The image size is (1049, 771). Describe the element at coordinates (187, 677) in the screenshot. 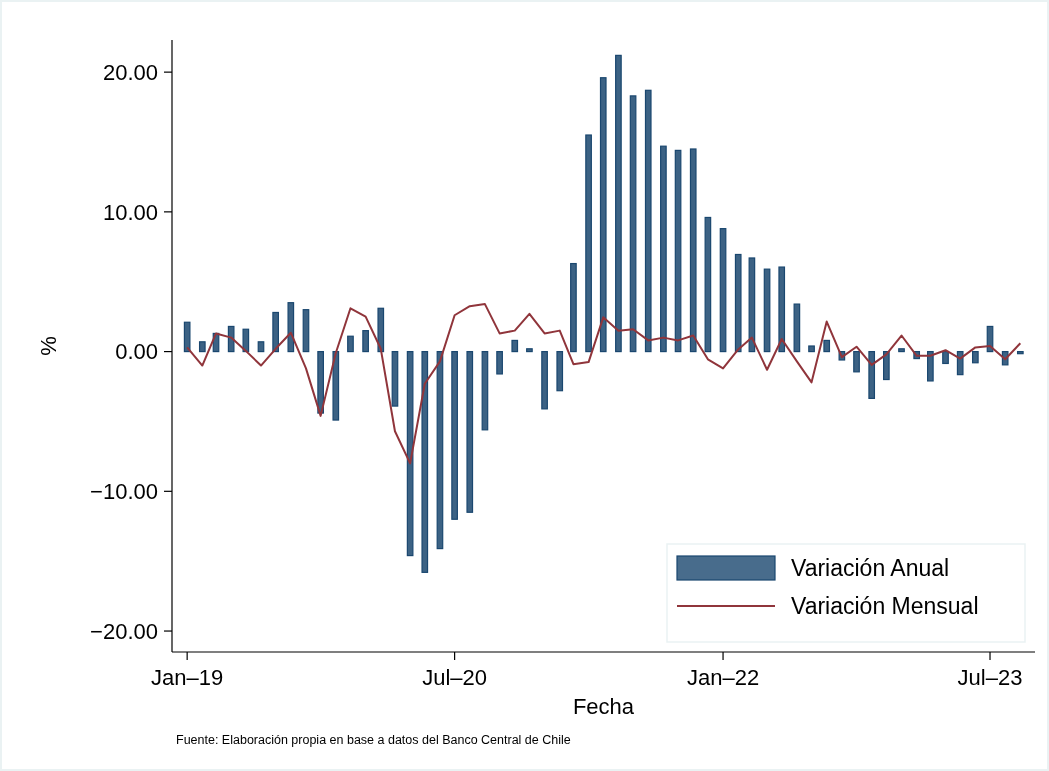

I see `x-tick-label: Jan–19` at that location.